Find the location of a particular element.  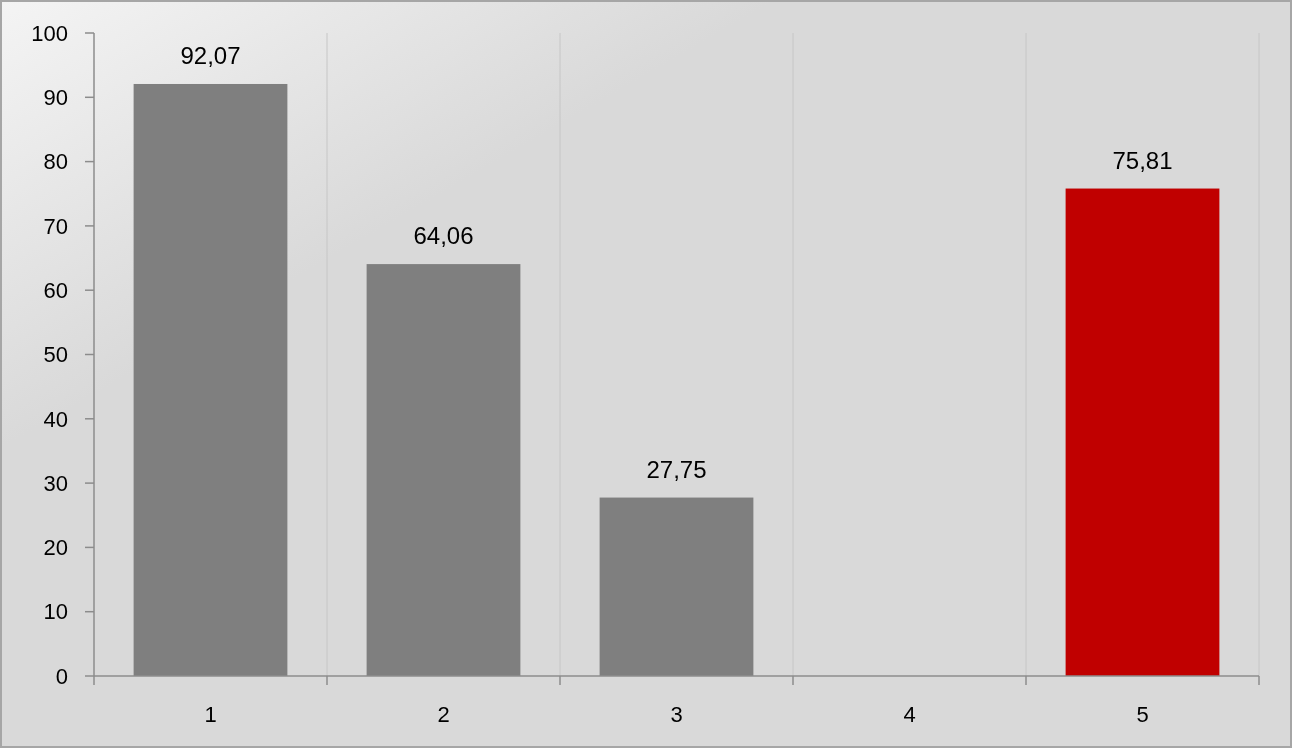

x-tick-label: 2 is located at coordinates (443, 714).